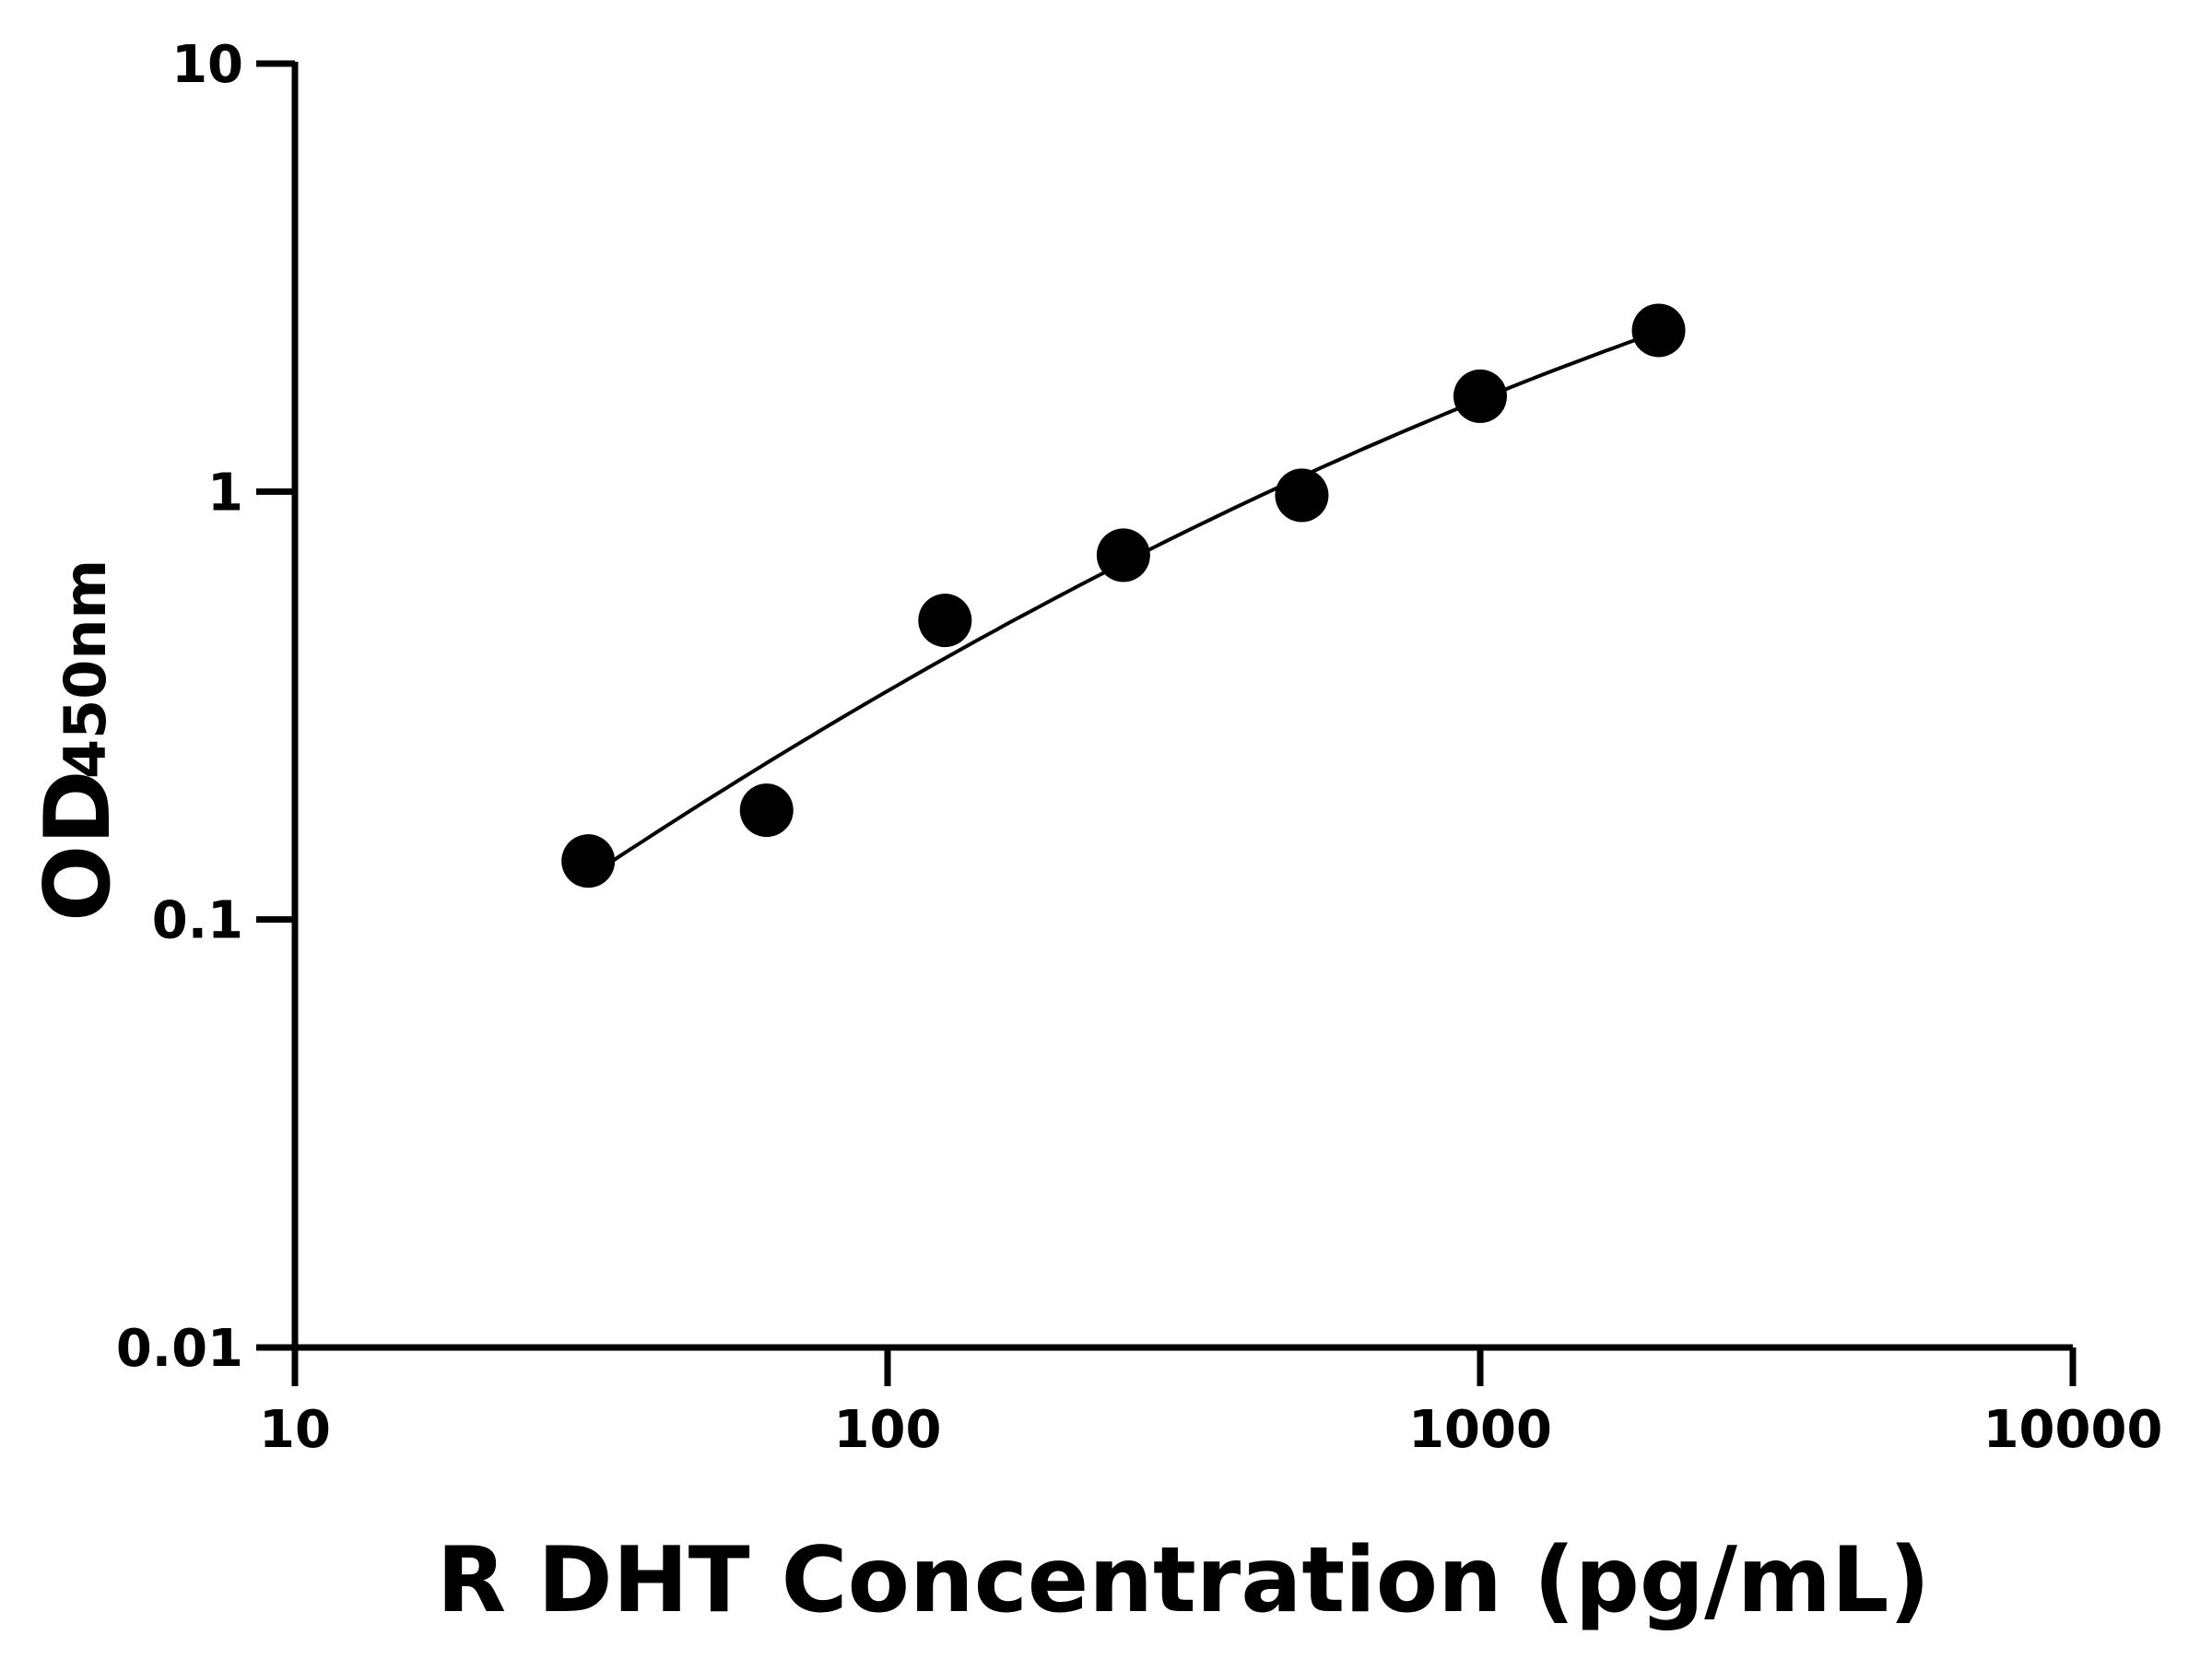  Describe the element at coordinates (225, 493) in the screenshot. I see `y-tick-label: 1` at that location.